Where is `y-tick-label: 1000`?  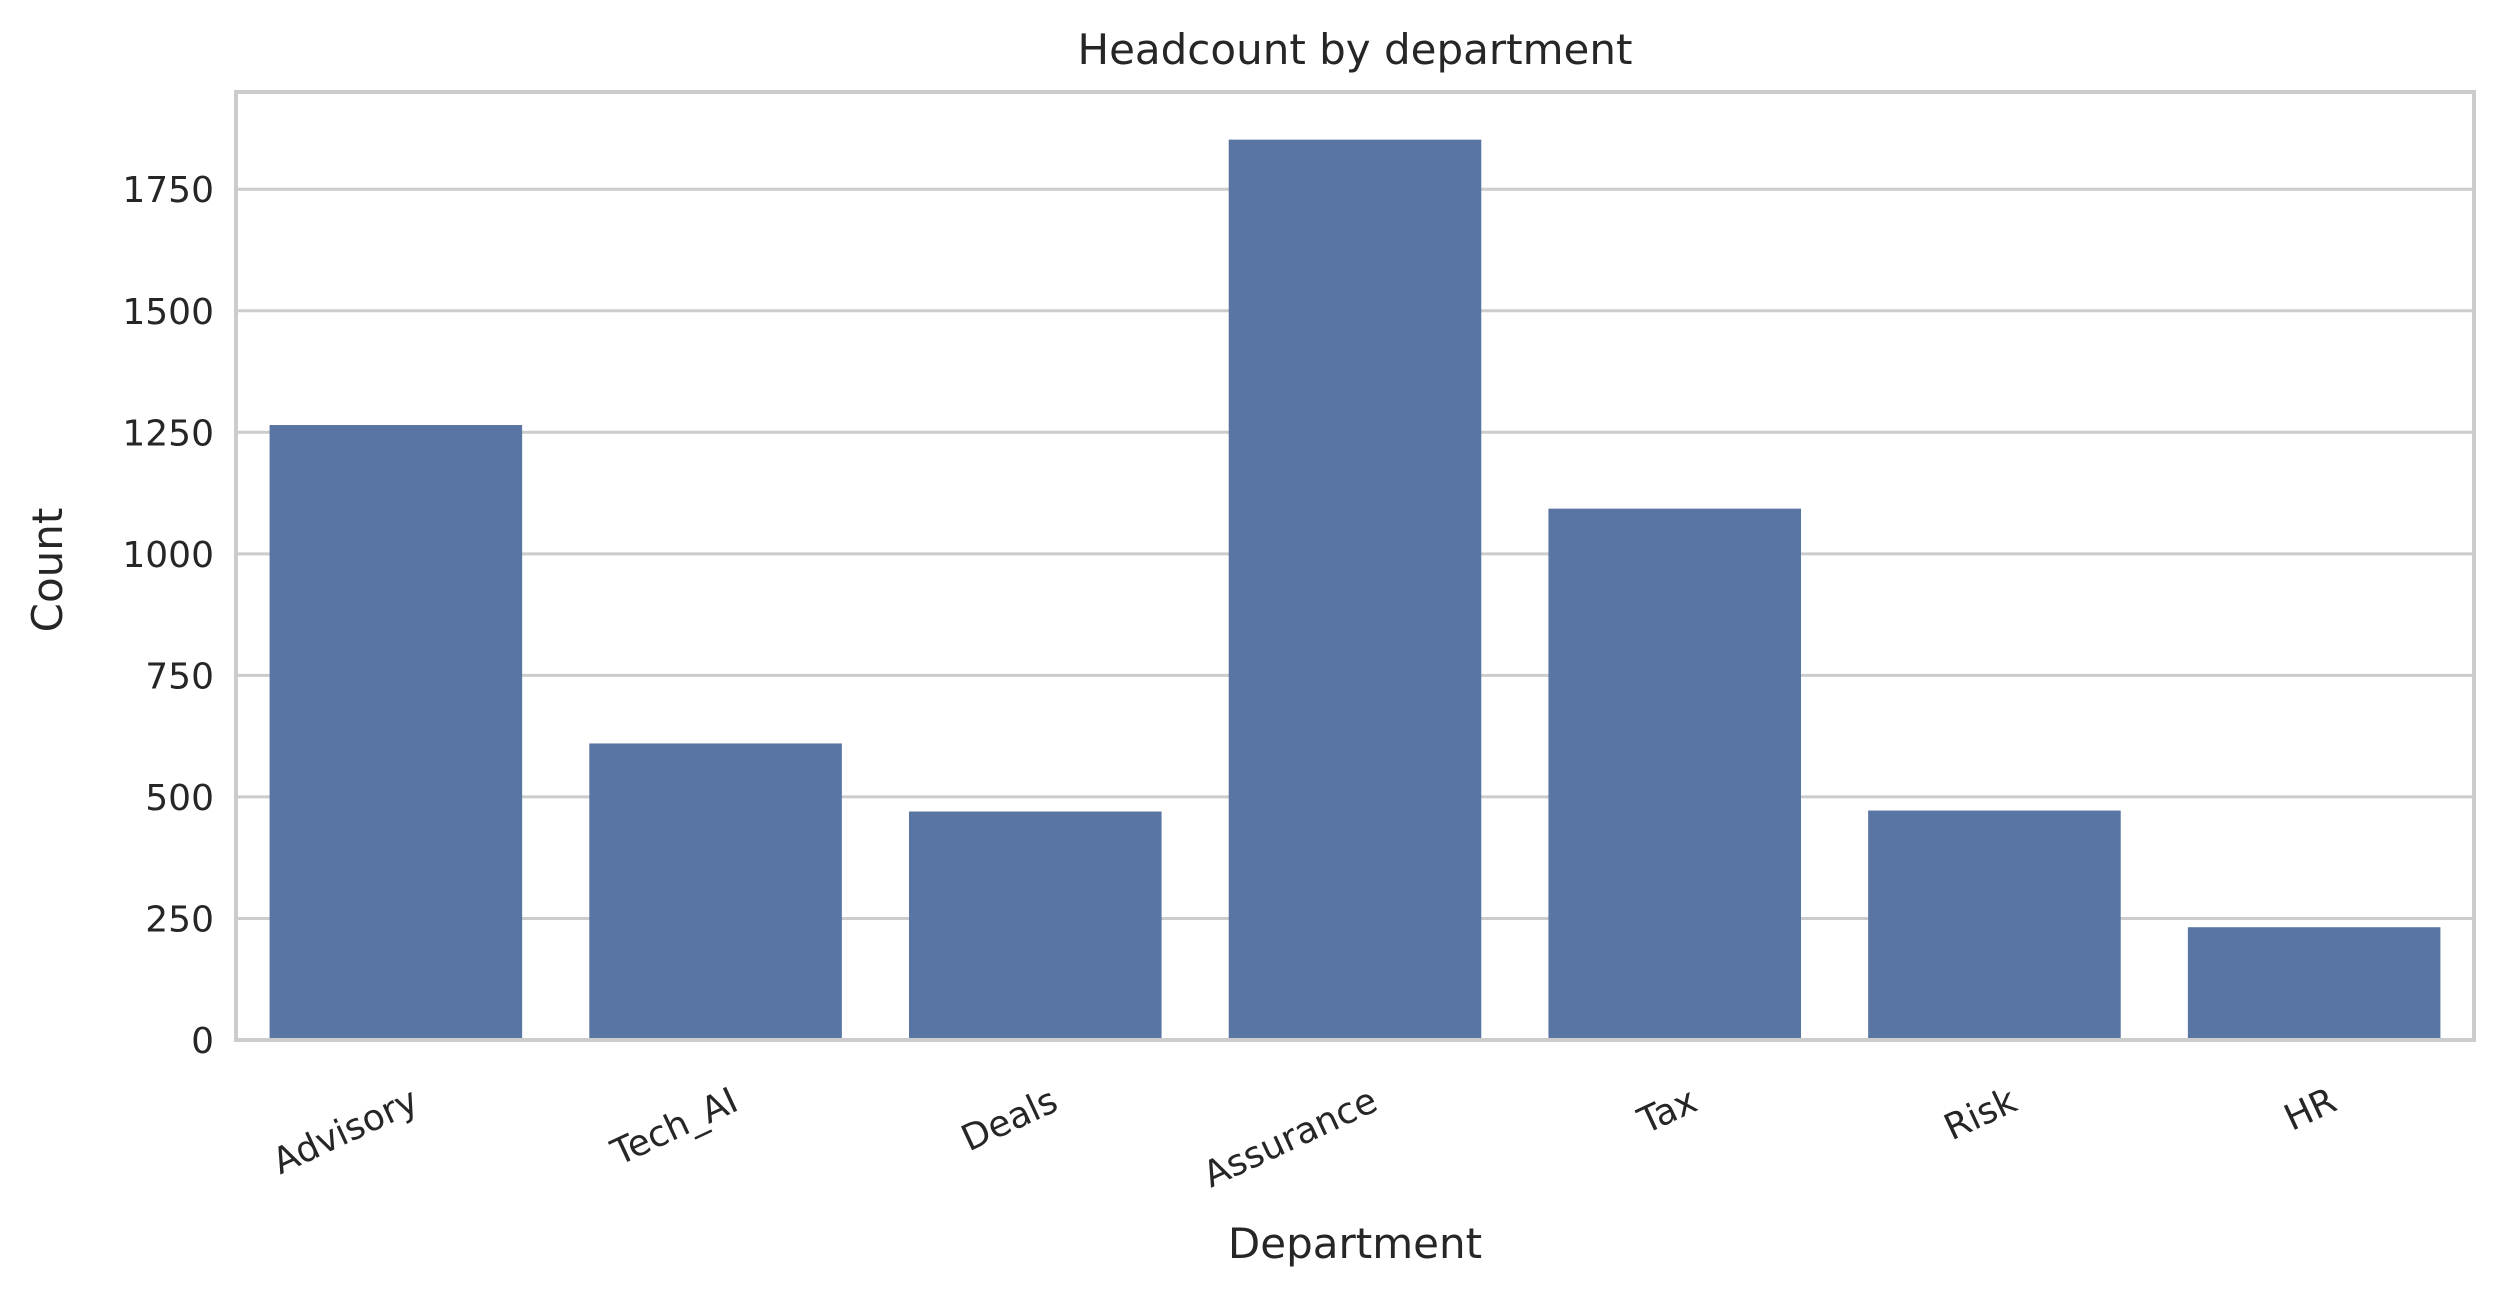
y-tick-label: 1000 is located at coordinates (168, 555).